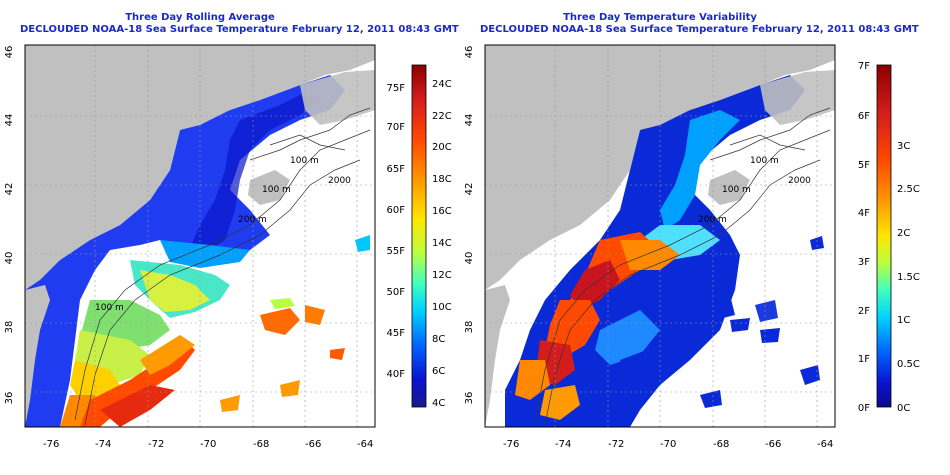  Describe the element at coordinates (442, 179) in the screenshot. I see `colorbar-c-label: 18C` at that location.